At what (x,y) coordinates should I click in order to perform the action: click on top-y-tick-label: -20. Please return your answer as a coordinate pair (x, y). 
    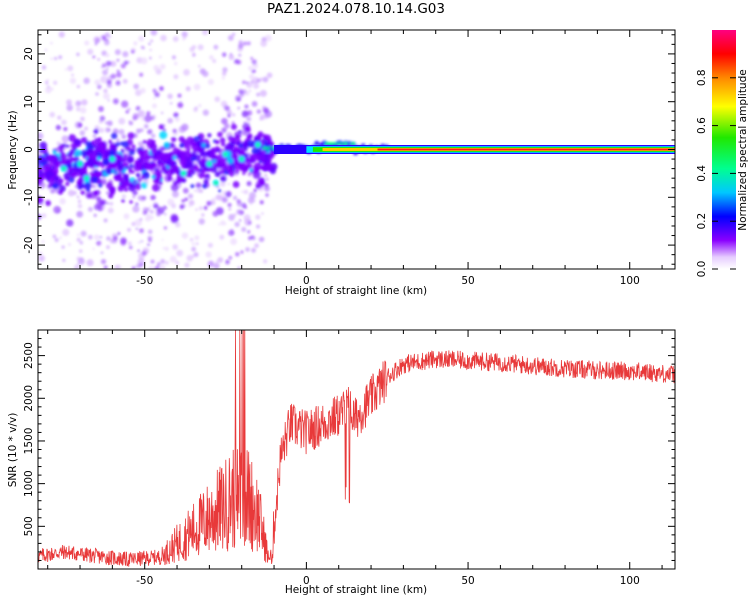
    Looking at the image, I should click on (29, 245).